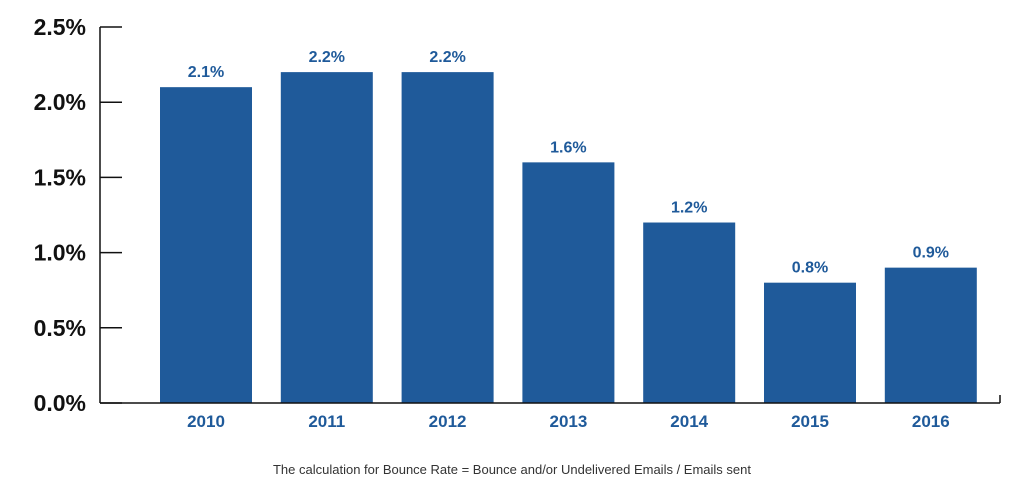 This screenshot has width=1024, height=493. What do you see at coordinates (810, 421) in the screenshot?
I see `x-tick-label-2015: 2015` at bounding box center [810, 421].